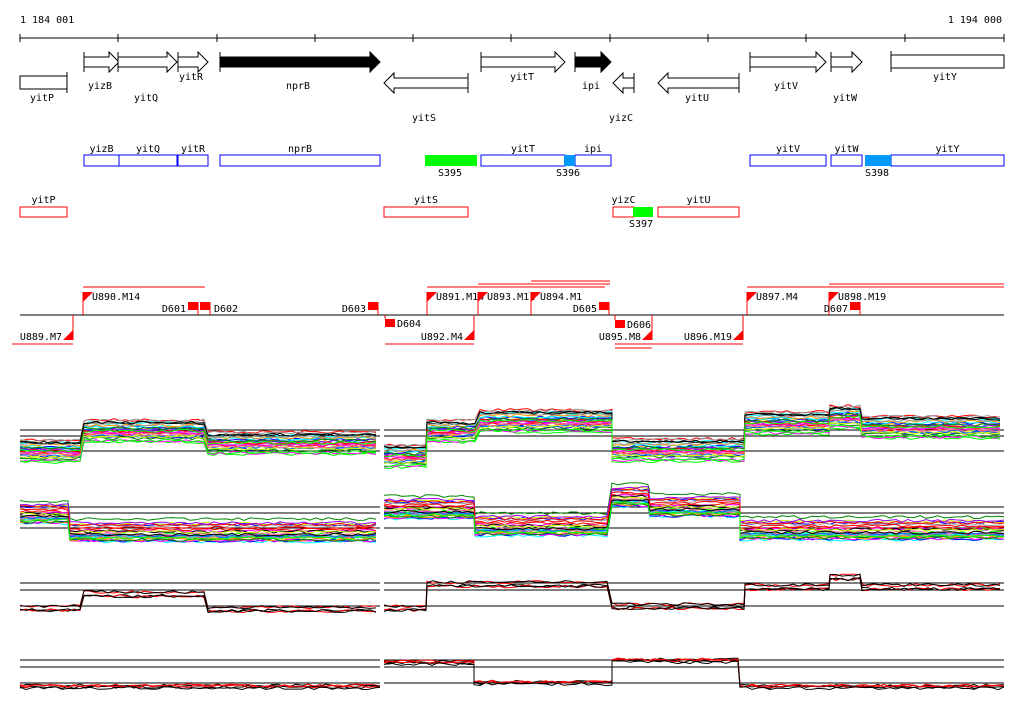  Describe the element at coordinates (639, 325) in the screenshot. I see `downshift-label: D606` at that location.